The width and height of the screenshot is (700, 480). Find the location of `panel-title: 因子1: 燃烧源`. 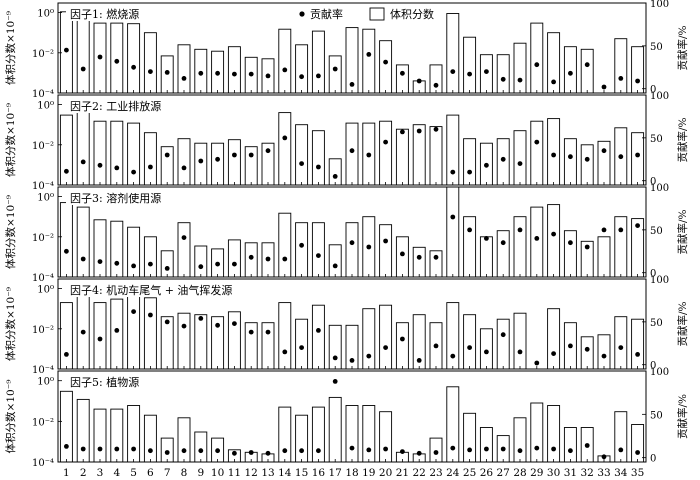

panel-title: 因子1: 燃烧源 is located at coordinates (104, 14).